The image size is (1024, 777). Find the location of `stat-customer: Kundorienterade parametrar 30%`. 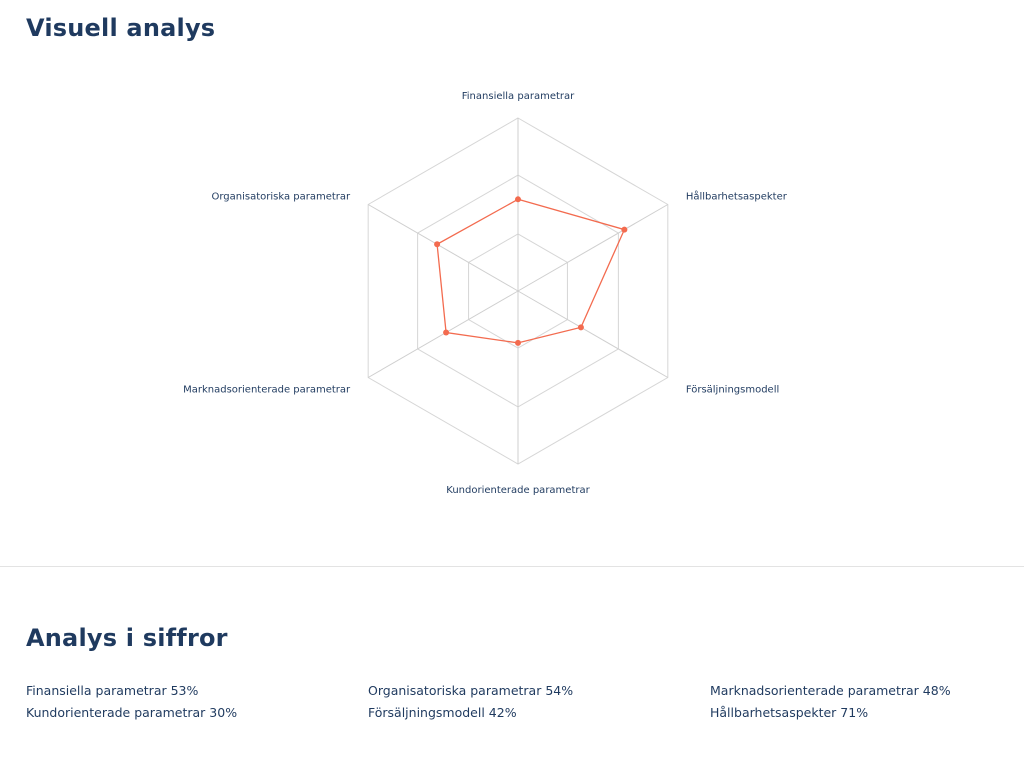

stat-customer: Kundorienterade parametrar 30% is located at coordinates (132, 712).